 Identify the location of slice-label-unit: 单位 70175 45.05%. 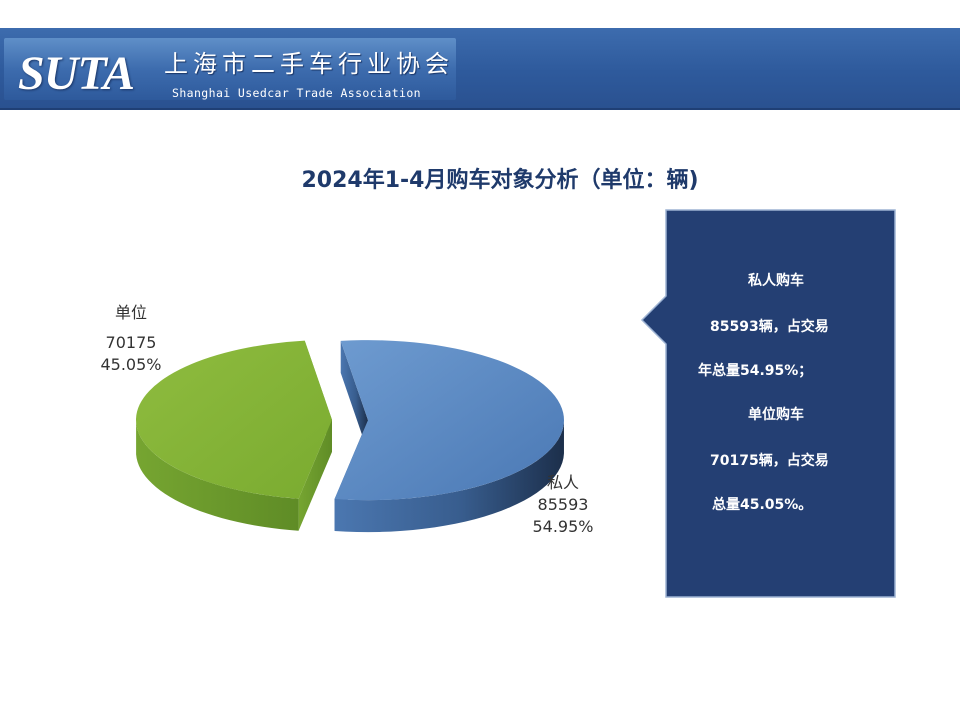
(131, 339).